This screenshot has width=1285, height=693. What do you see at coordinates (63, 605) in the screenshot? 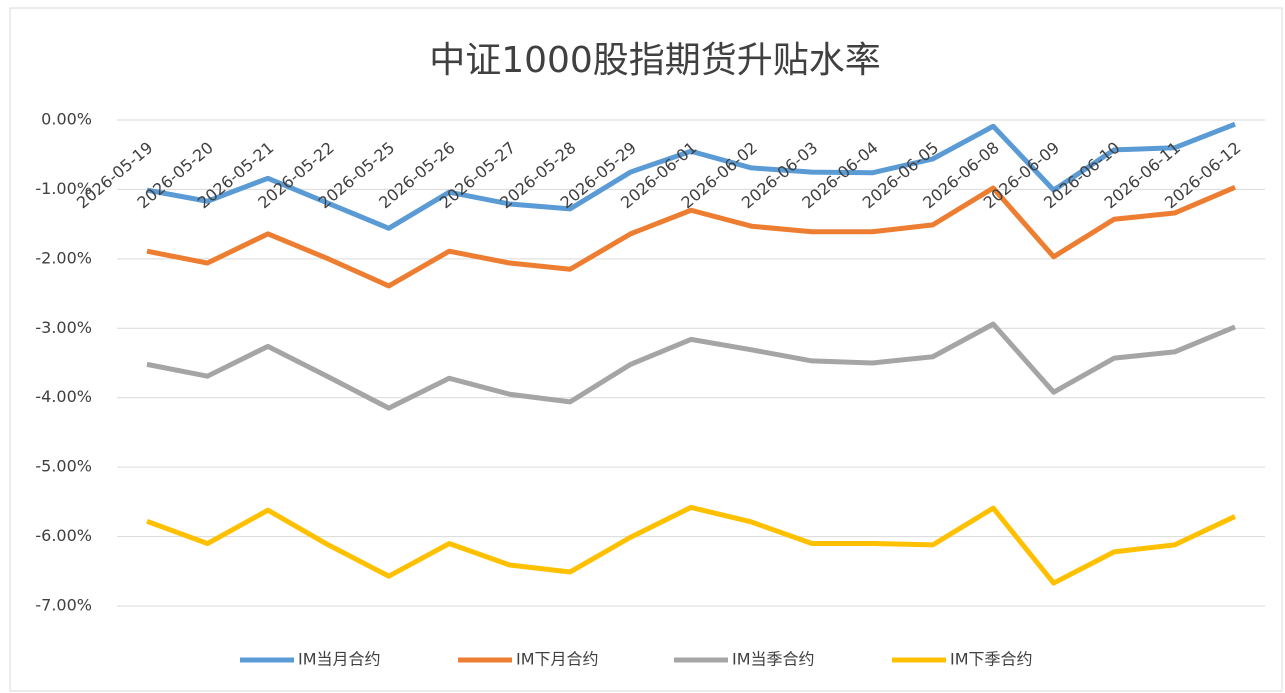
I see `y-tick-label: -7.00%` at bounding box center [63, 605].